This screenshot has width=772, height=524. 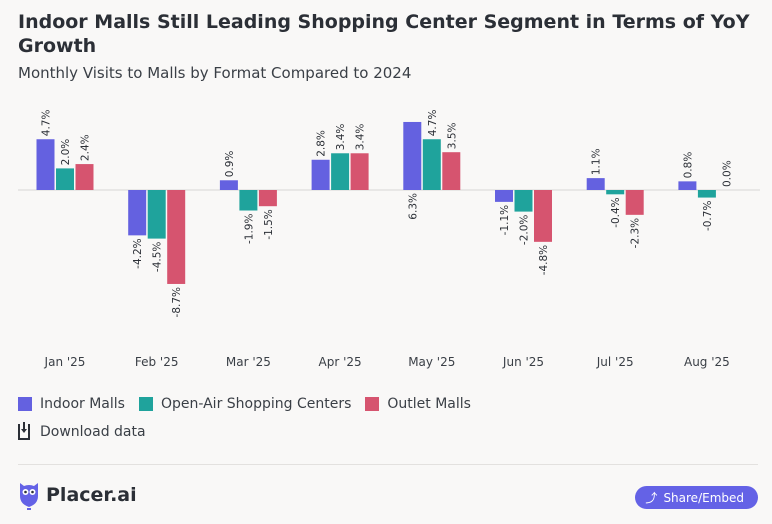 What do you see at coordinates (29, 496) in the screenshot?
I see `owl-logo-icon` at bounding box center [29, 496].